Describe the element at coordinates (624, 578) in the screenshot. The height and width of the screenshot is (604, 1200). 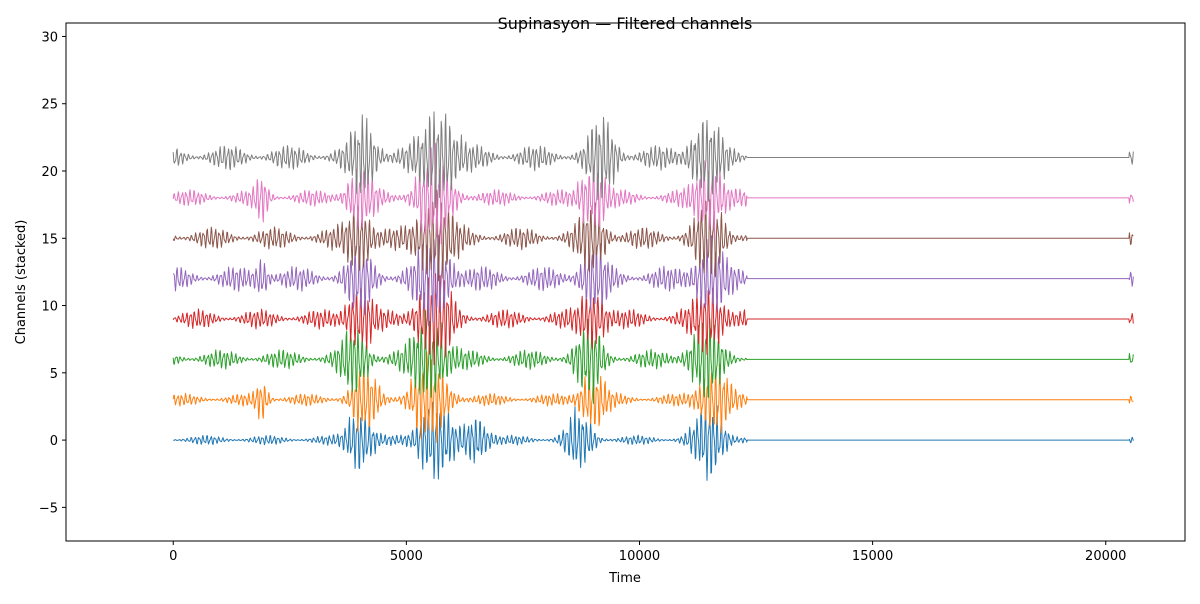
I see `x-axis-label: Time` at that location.